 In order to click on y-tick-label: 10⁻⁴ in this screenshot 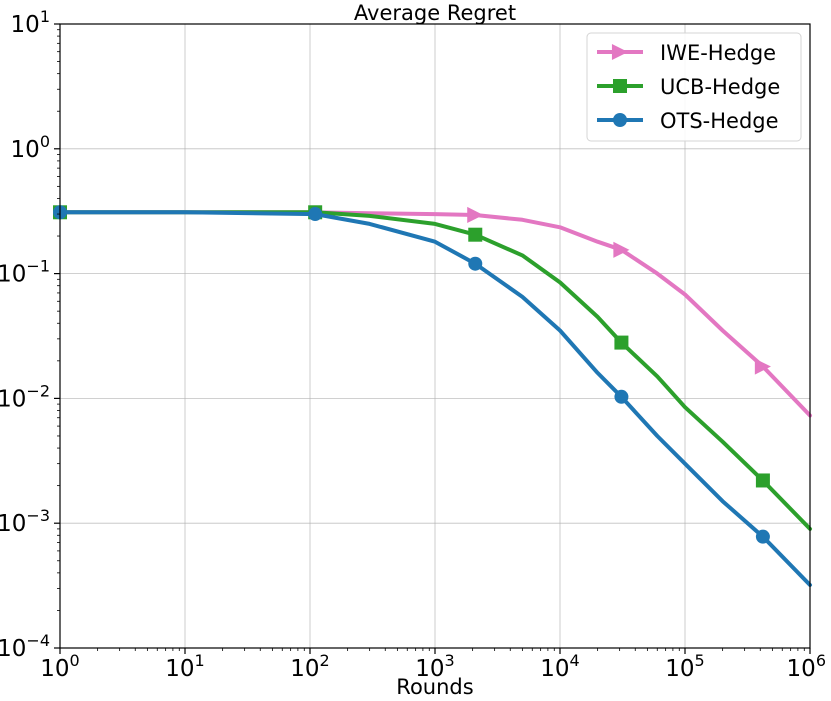, I will do `click(25, 646)`.